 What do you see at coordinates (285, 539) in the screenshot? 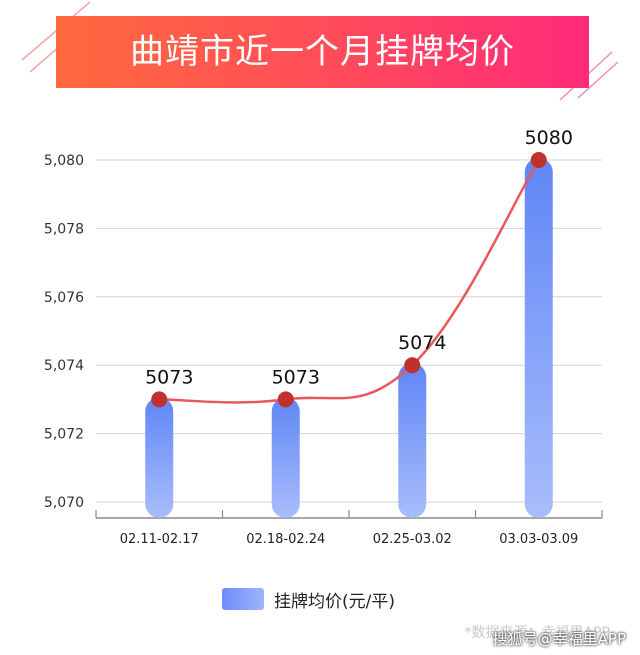
I see `x-tick-label: 02.18-02.24` at bounding box center [285, 539].